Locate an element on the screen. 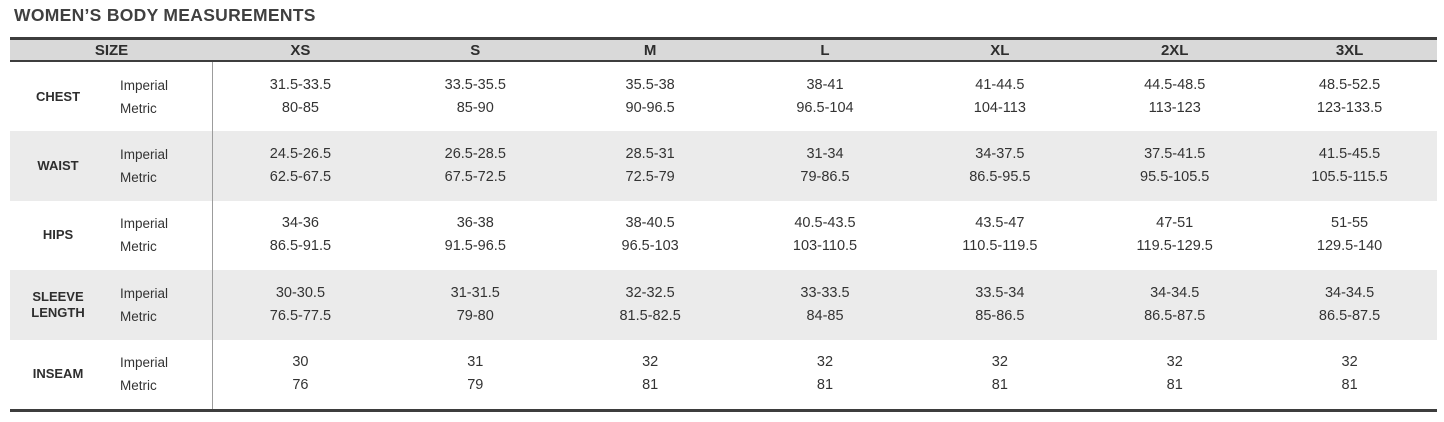 The height and width of the screenshot is (422, 1444). measurement-cell: 33.5-34 85-86.5 is located at coordinates (999, 304).